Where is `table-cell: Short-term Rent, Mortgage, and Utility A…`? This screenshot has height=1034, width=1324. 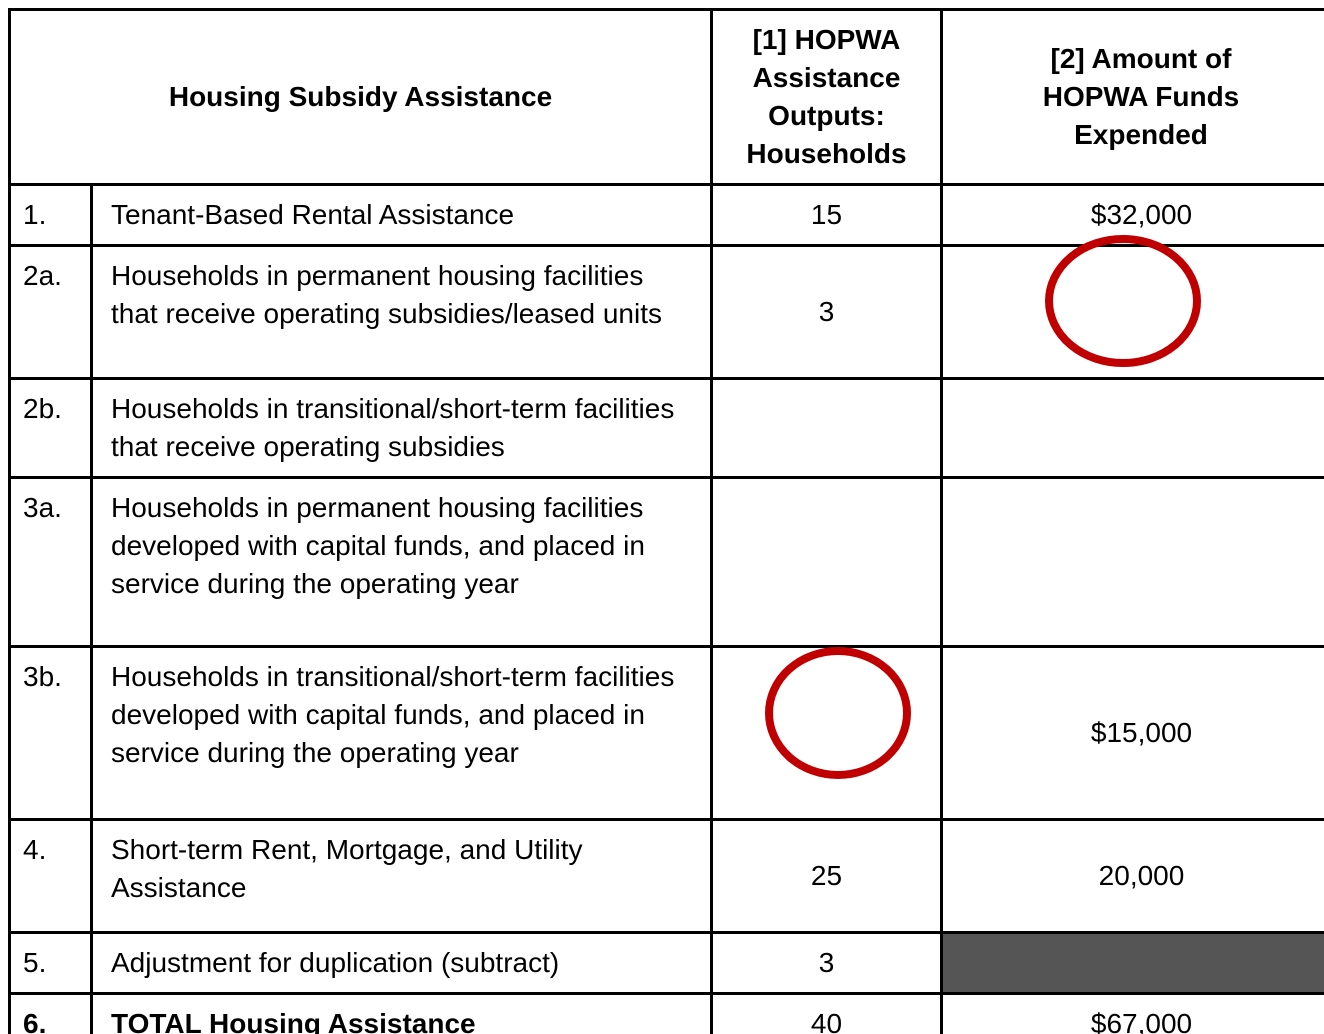 table-cell: Short-term Rent, Mortgage, and Utility A… is located at coordinates (401, 876).